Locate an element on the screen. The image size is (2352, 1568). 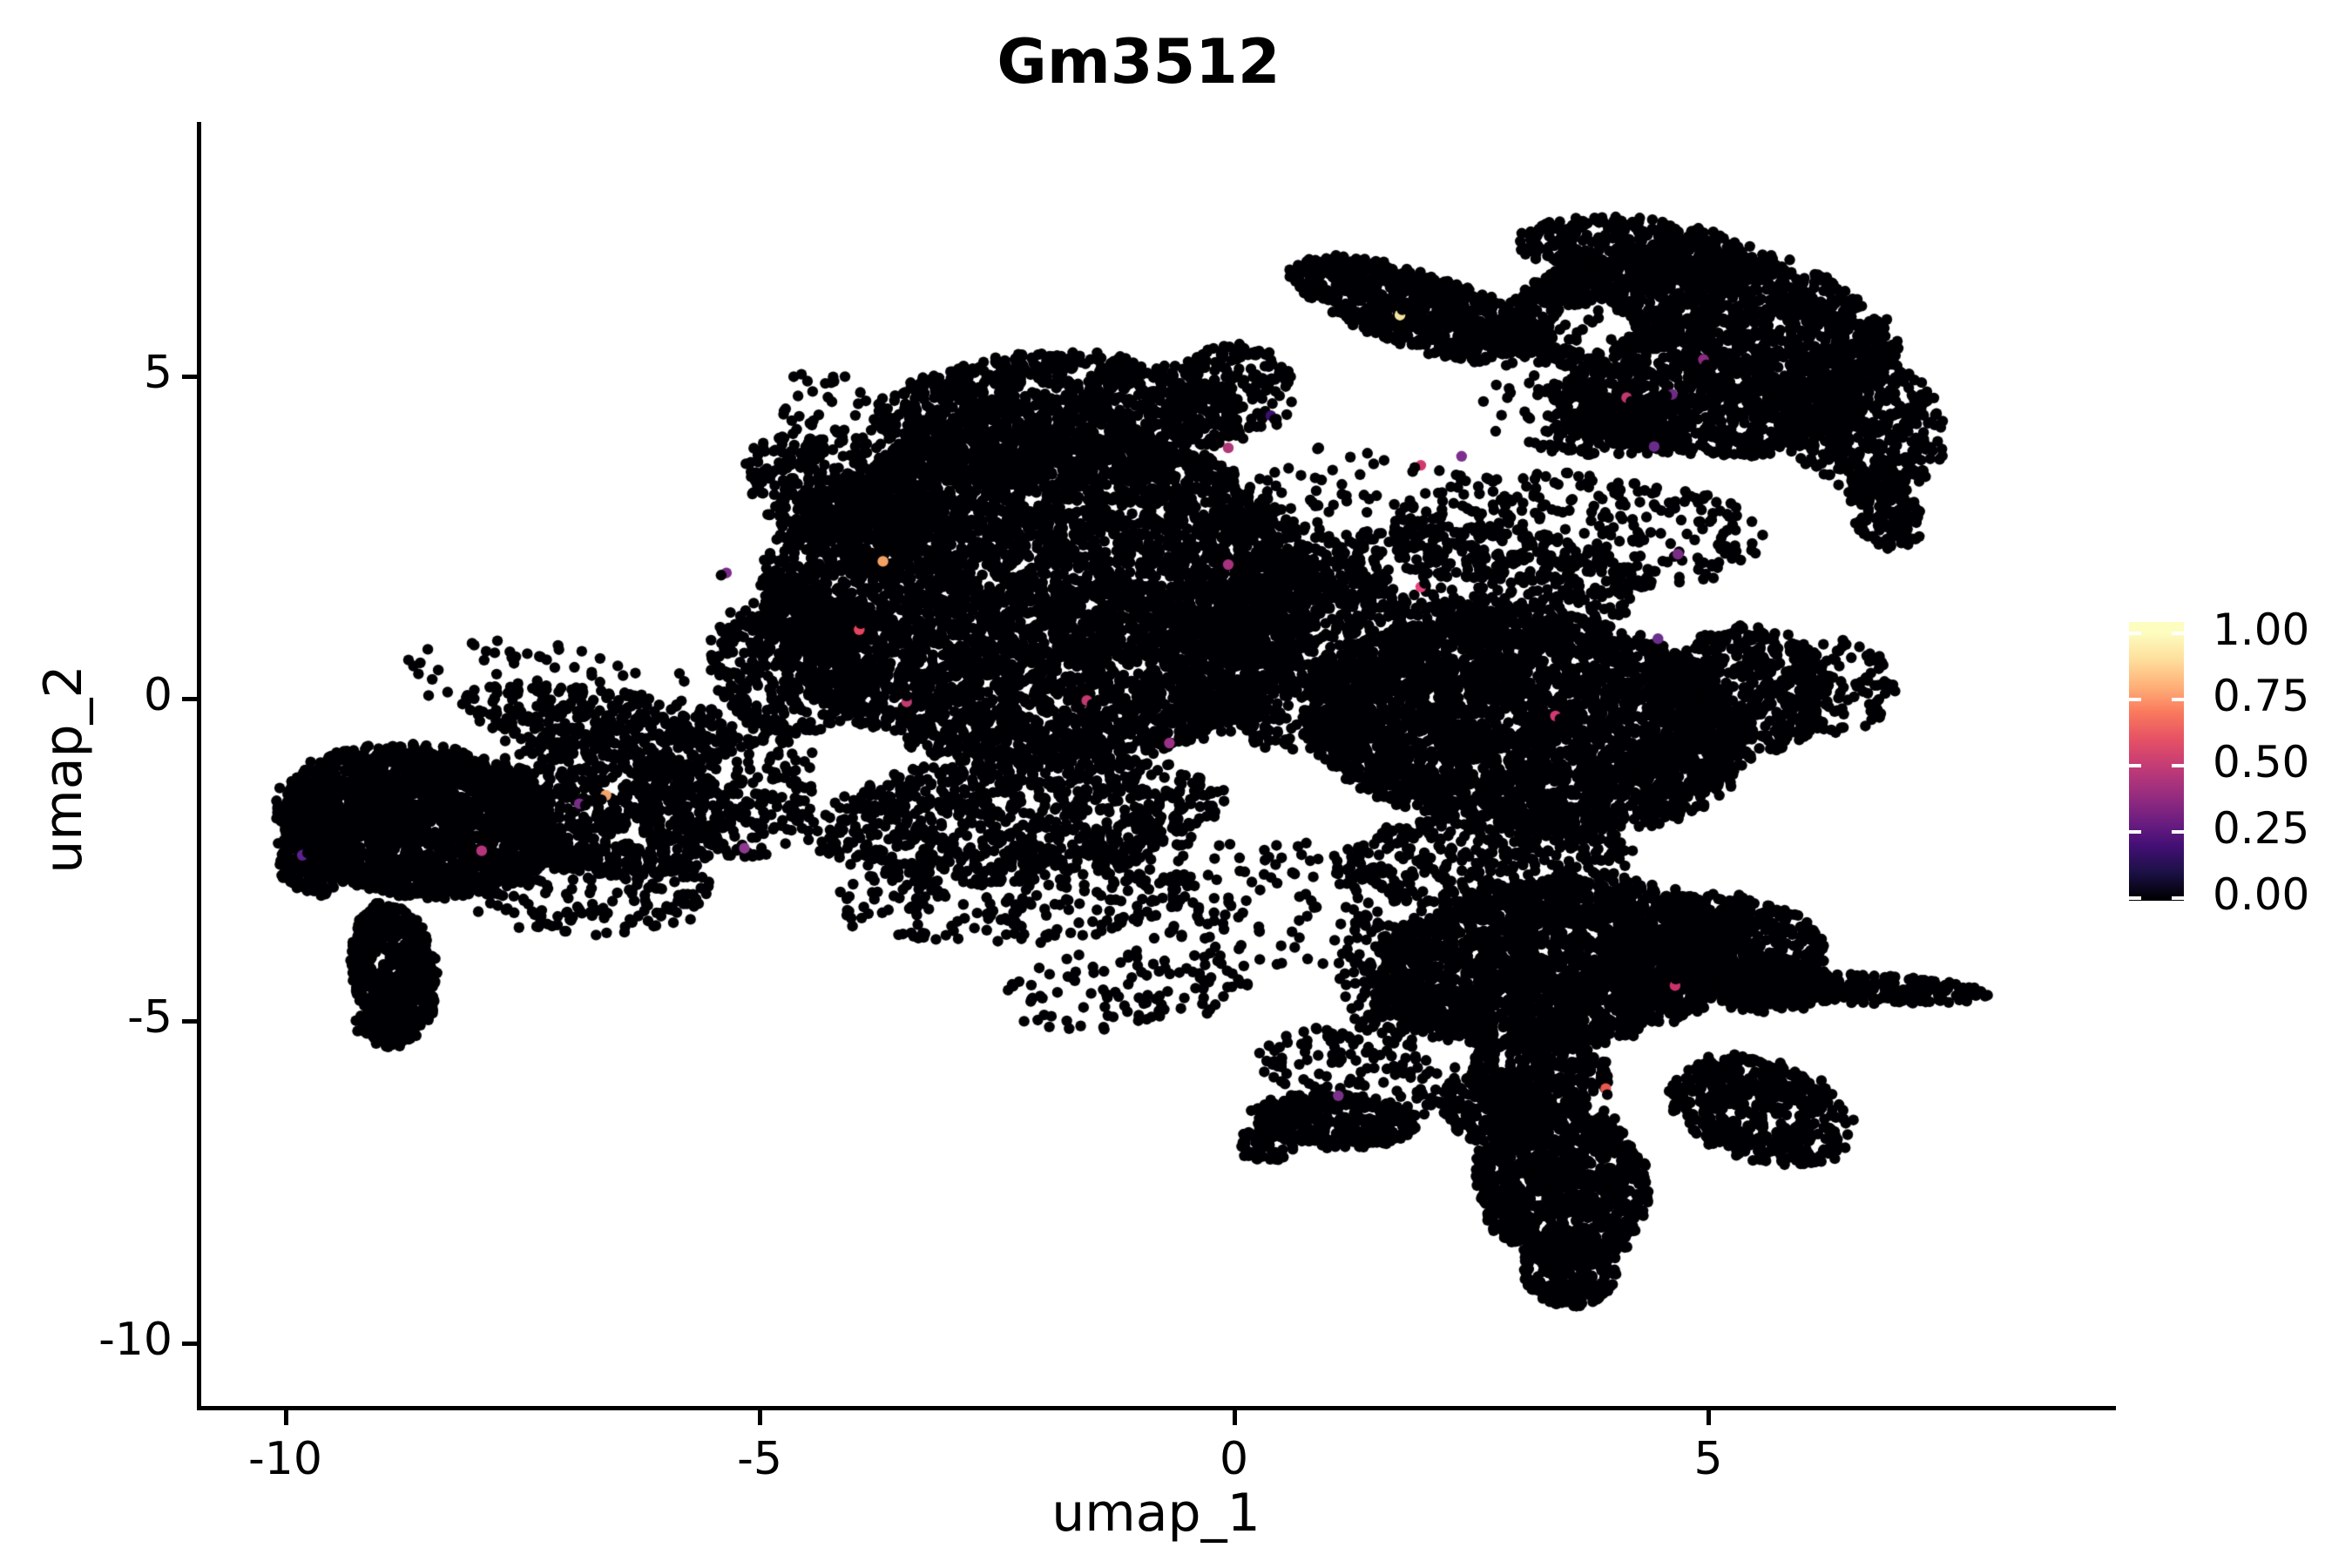
y-axis-label: umap_2 is located at coordinates (64, 769).